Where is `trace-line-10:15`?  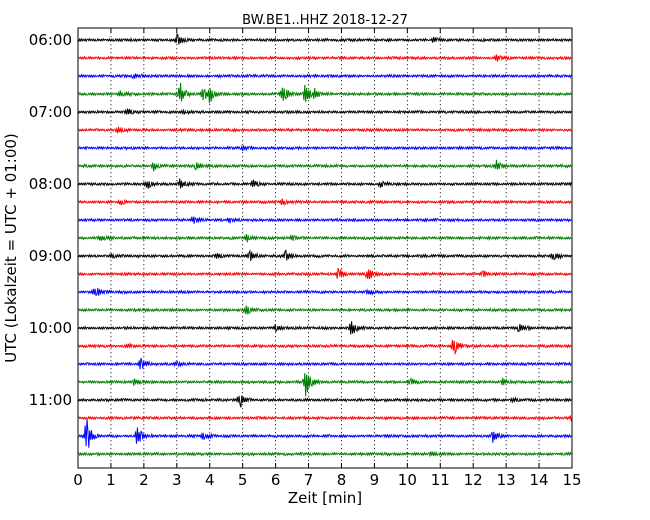 trace-line-10:15 is located at coordinates (324, 347).